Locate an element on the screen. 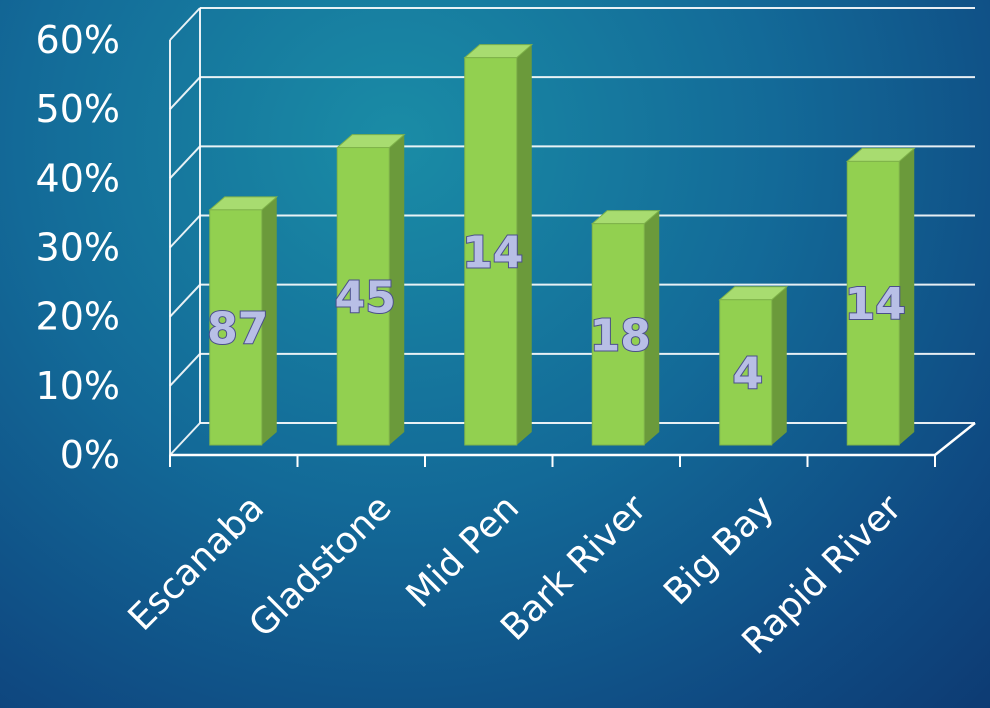 The height and width of the screenshot is (708, 990). floor-edge is located at coordinates (955, 439).